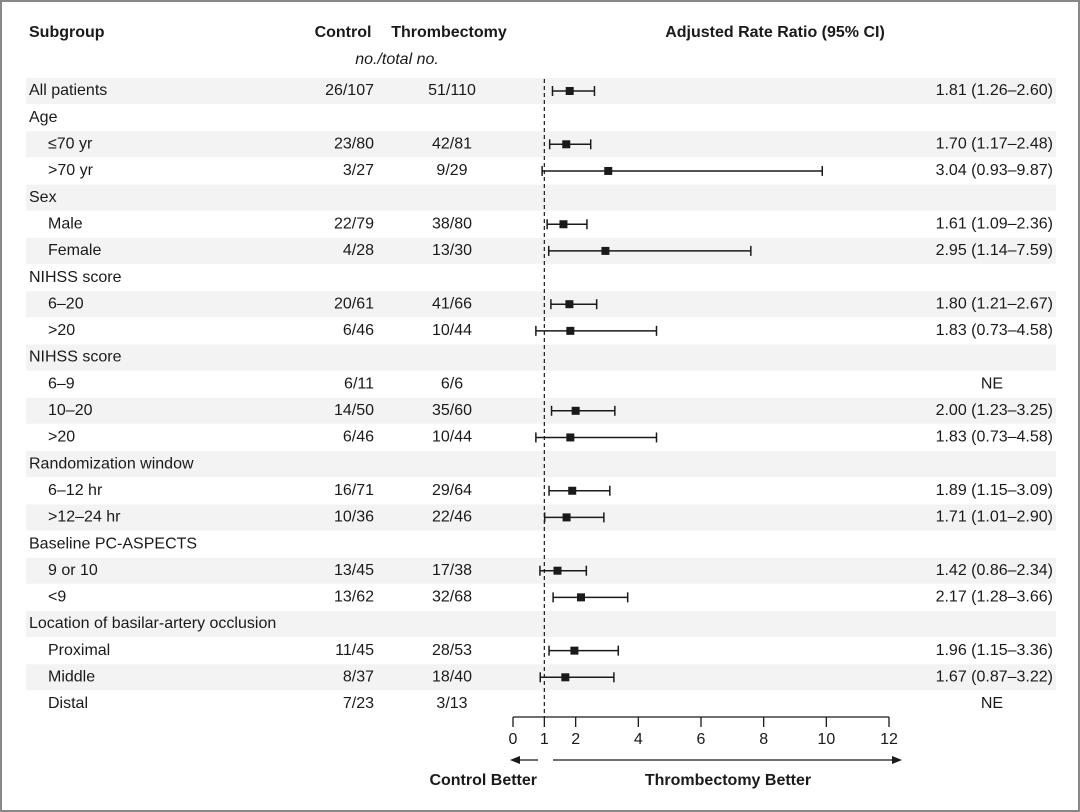 This screenshot has width=1080, height=812. What do you see at coordinates (358, 250) in the screenshot?
I see `control-count: 4/28` at bounding box center [358, 250].